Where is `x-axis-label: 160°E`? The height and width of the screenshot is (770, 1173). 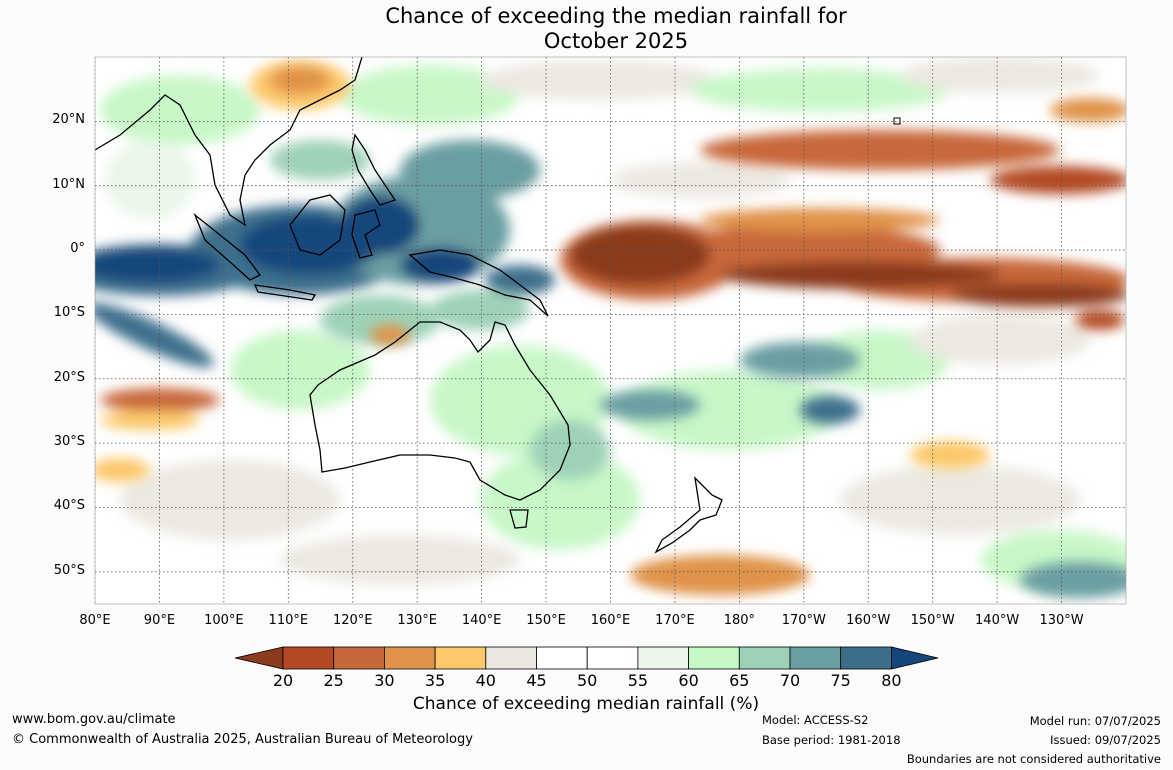 x-axis-label: 160°E is located at coordinates (610, 620).